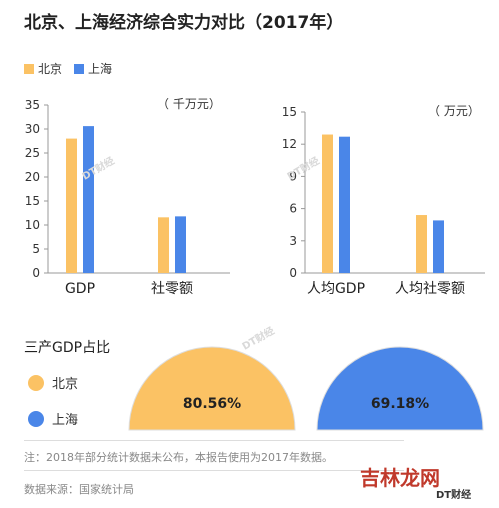 This screenshot has width=499, height=508. Describe the element at coordinates (65, 384) in the screenshot. I see `pie-legend-label-beijing: 北京` at that location.